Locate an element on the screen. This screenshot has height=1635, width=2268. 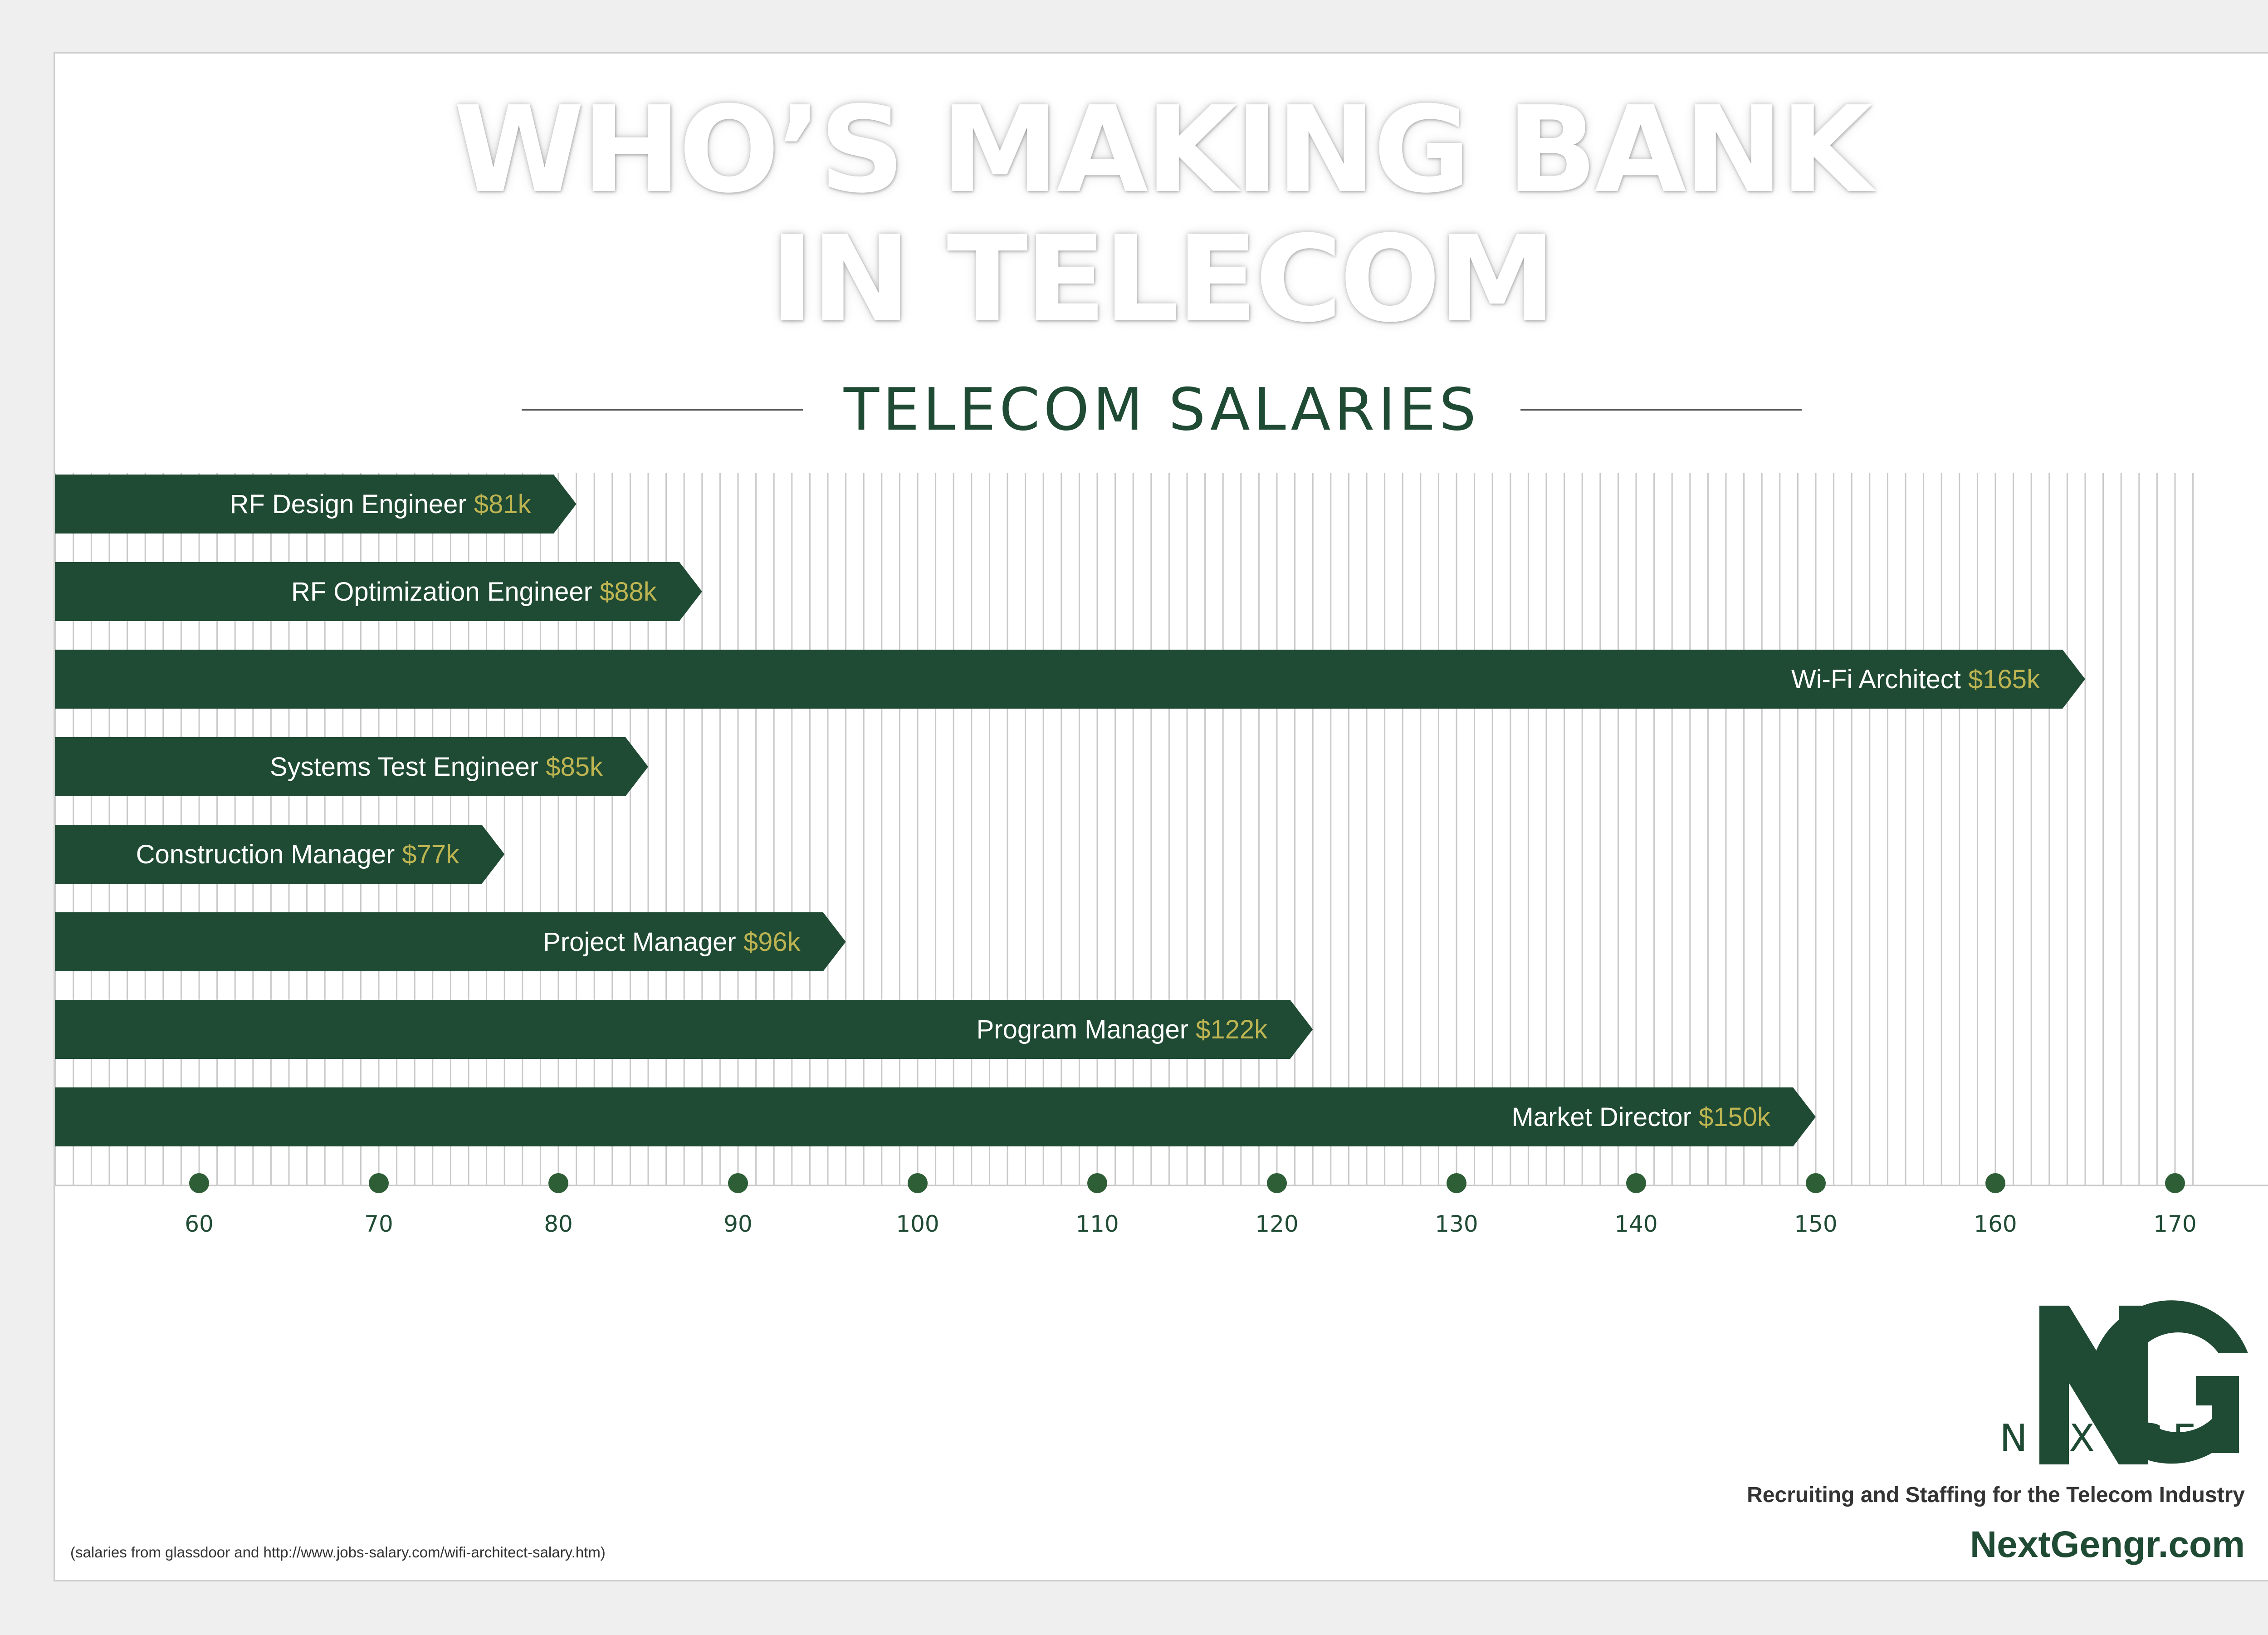
tick-label: 70 is located at coordinates (379, 1224).